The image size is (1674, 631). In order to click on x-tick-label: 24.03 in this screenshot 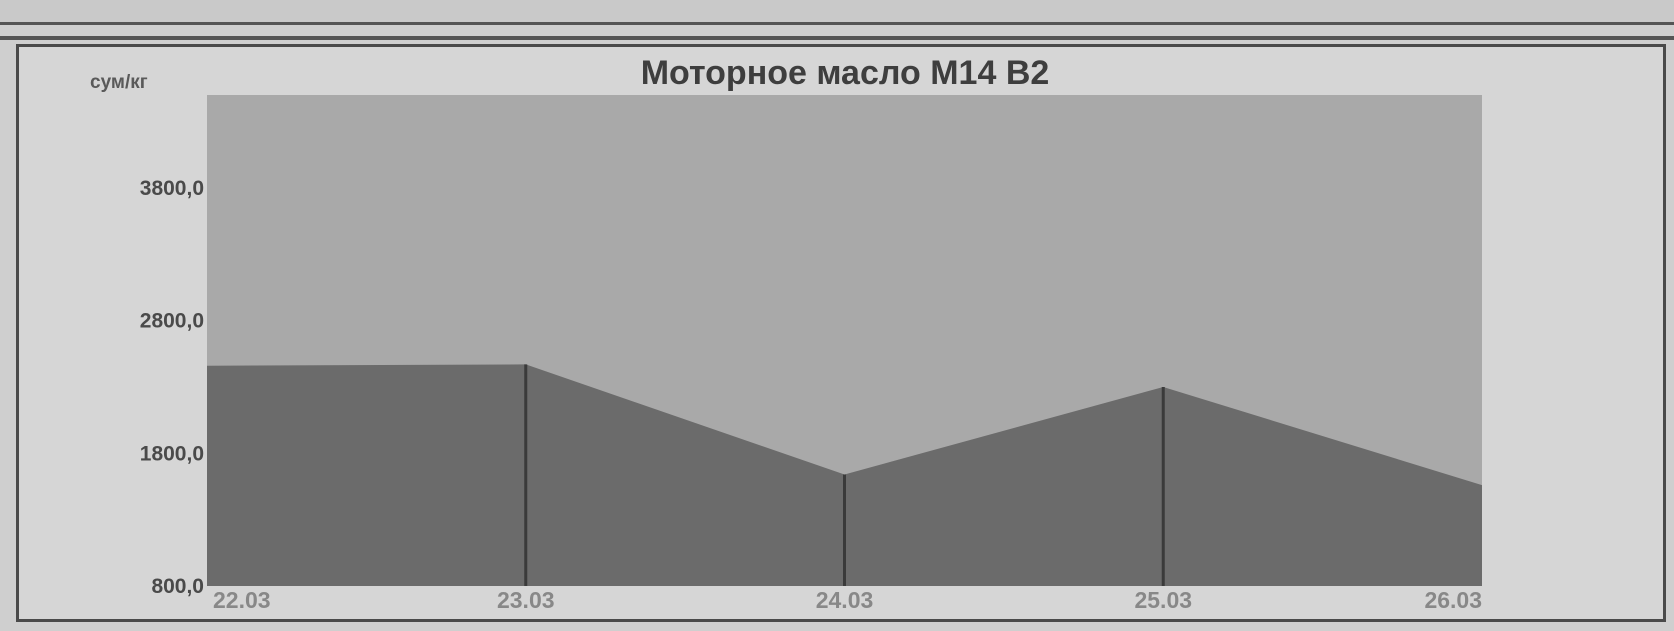, I will do `click(845, 600)`.